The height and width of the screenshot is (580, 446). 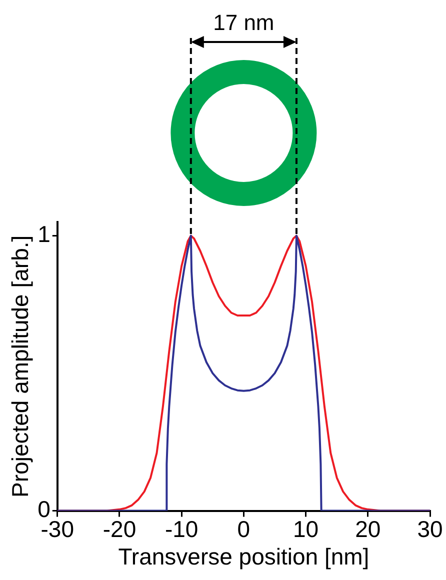 I want to click on x-tick-label: 0, so click(x=243, y=529).